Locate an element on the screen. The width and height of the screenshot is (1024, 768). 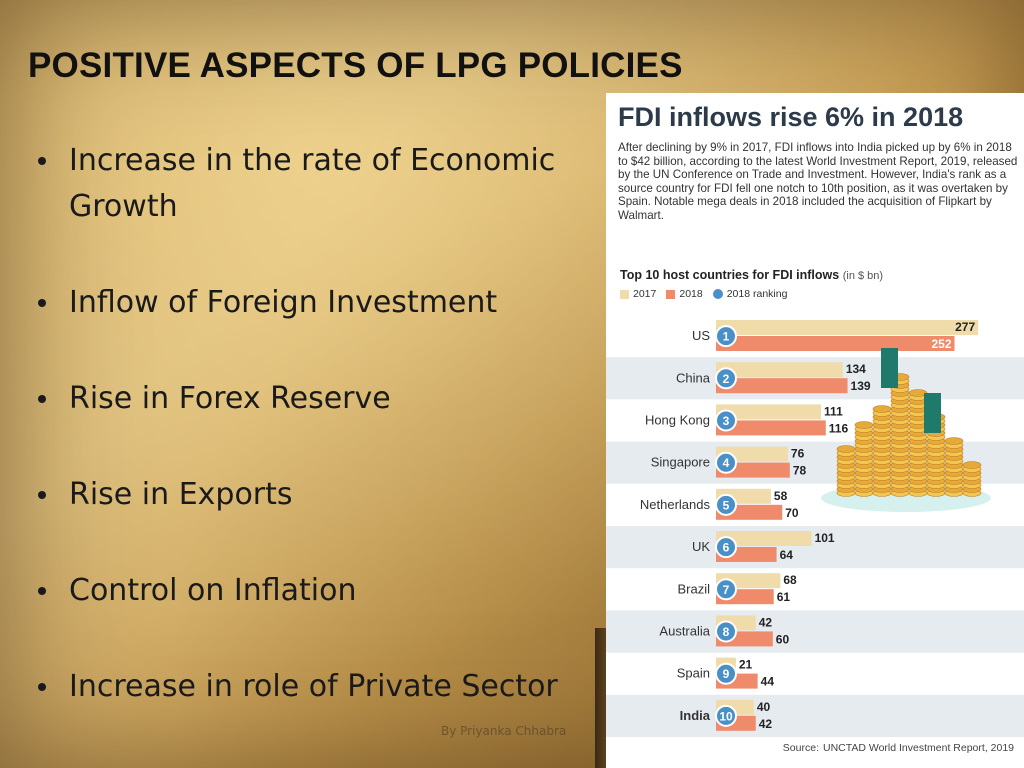
author-credit: By Priyanka Chhabra is located at coordinates (504, 731).